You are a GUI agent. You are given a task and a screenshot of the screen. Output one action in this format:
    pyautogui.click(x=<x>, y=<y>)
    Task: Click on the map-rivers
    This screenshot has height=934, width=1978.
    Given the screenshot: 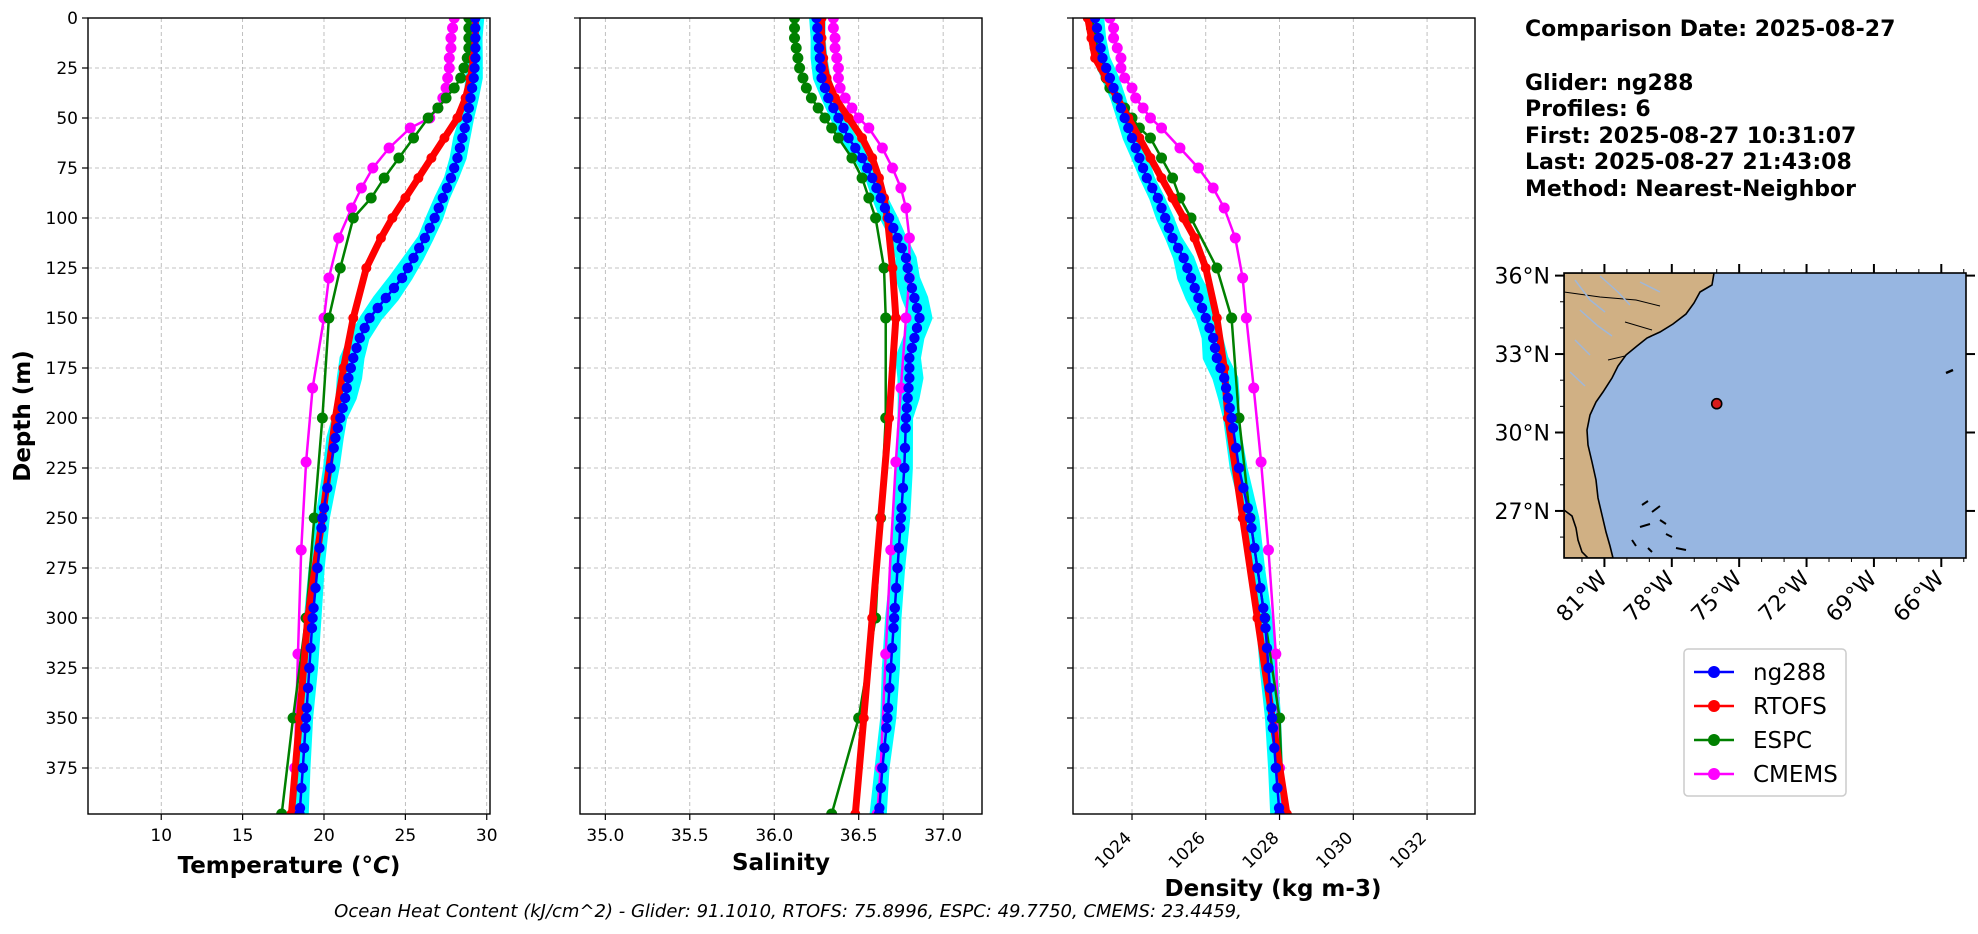 What is the action you would take?
    pyautogui.click(x=1615, y=331)
    